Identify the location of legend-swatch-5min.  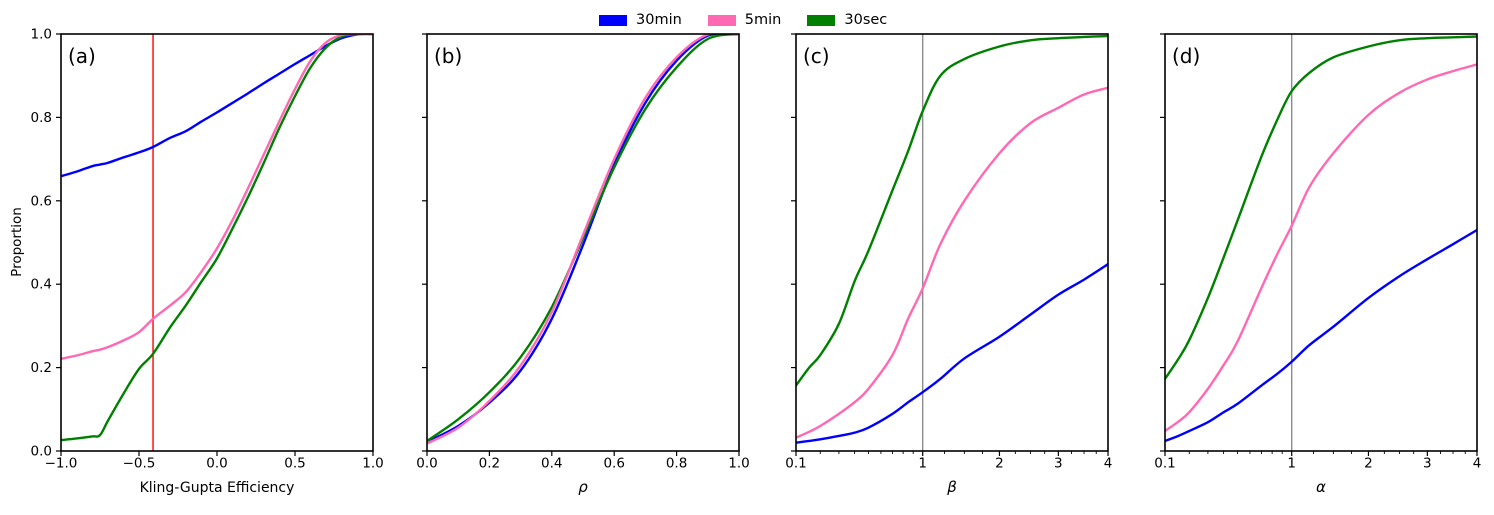
(721, 20).